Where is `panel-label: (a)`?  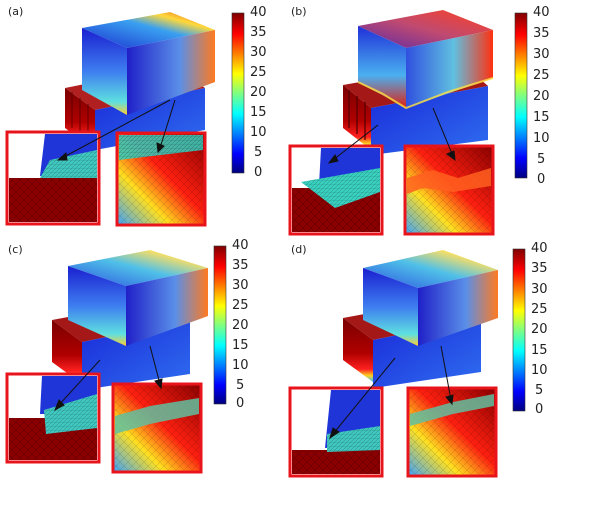 panel-label: (a) is located at coordinates (16, 11).